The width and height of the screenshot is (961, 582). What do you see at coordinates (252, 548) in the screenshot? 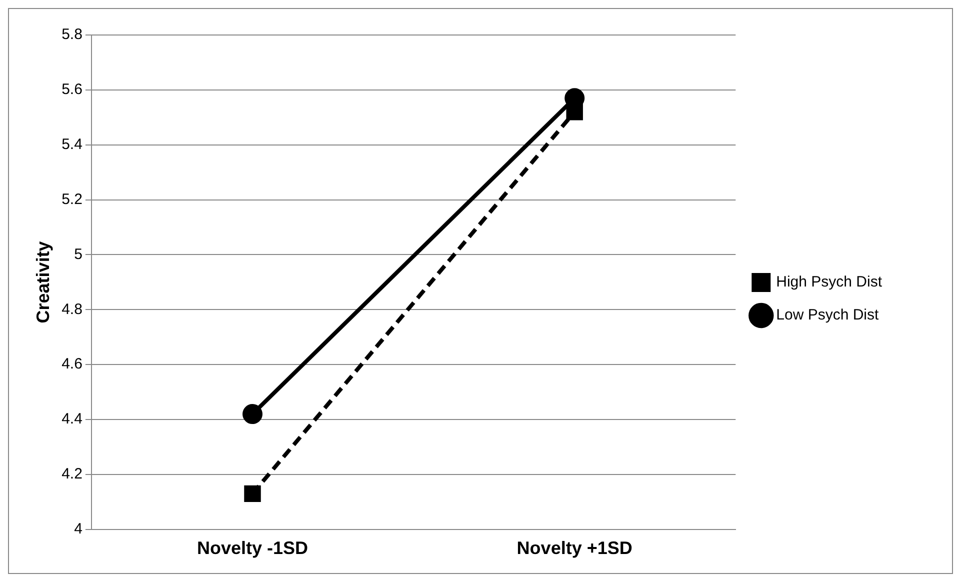
I see `x-tick-label: Novelty -1SD` at bounding box center [252, 548].